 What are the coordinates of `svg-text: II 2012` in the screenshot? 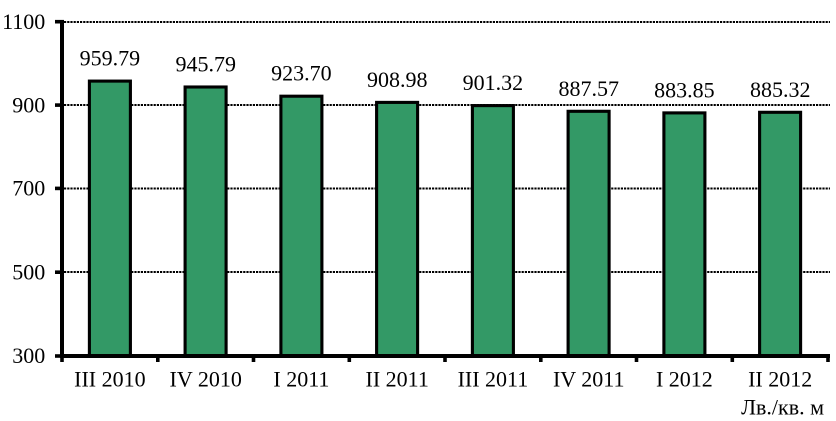 It's located at (780, 379).